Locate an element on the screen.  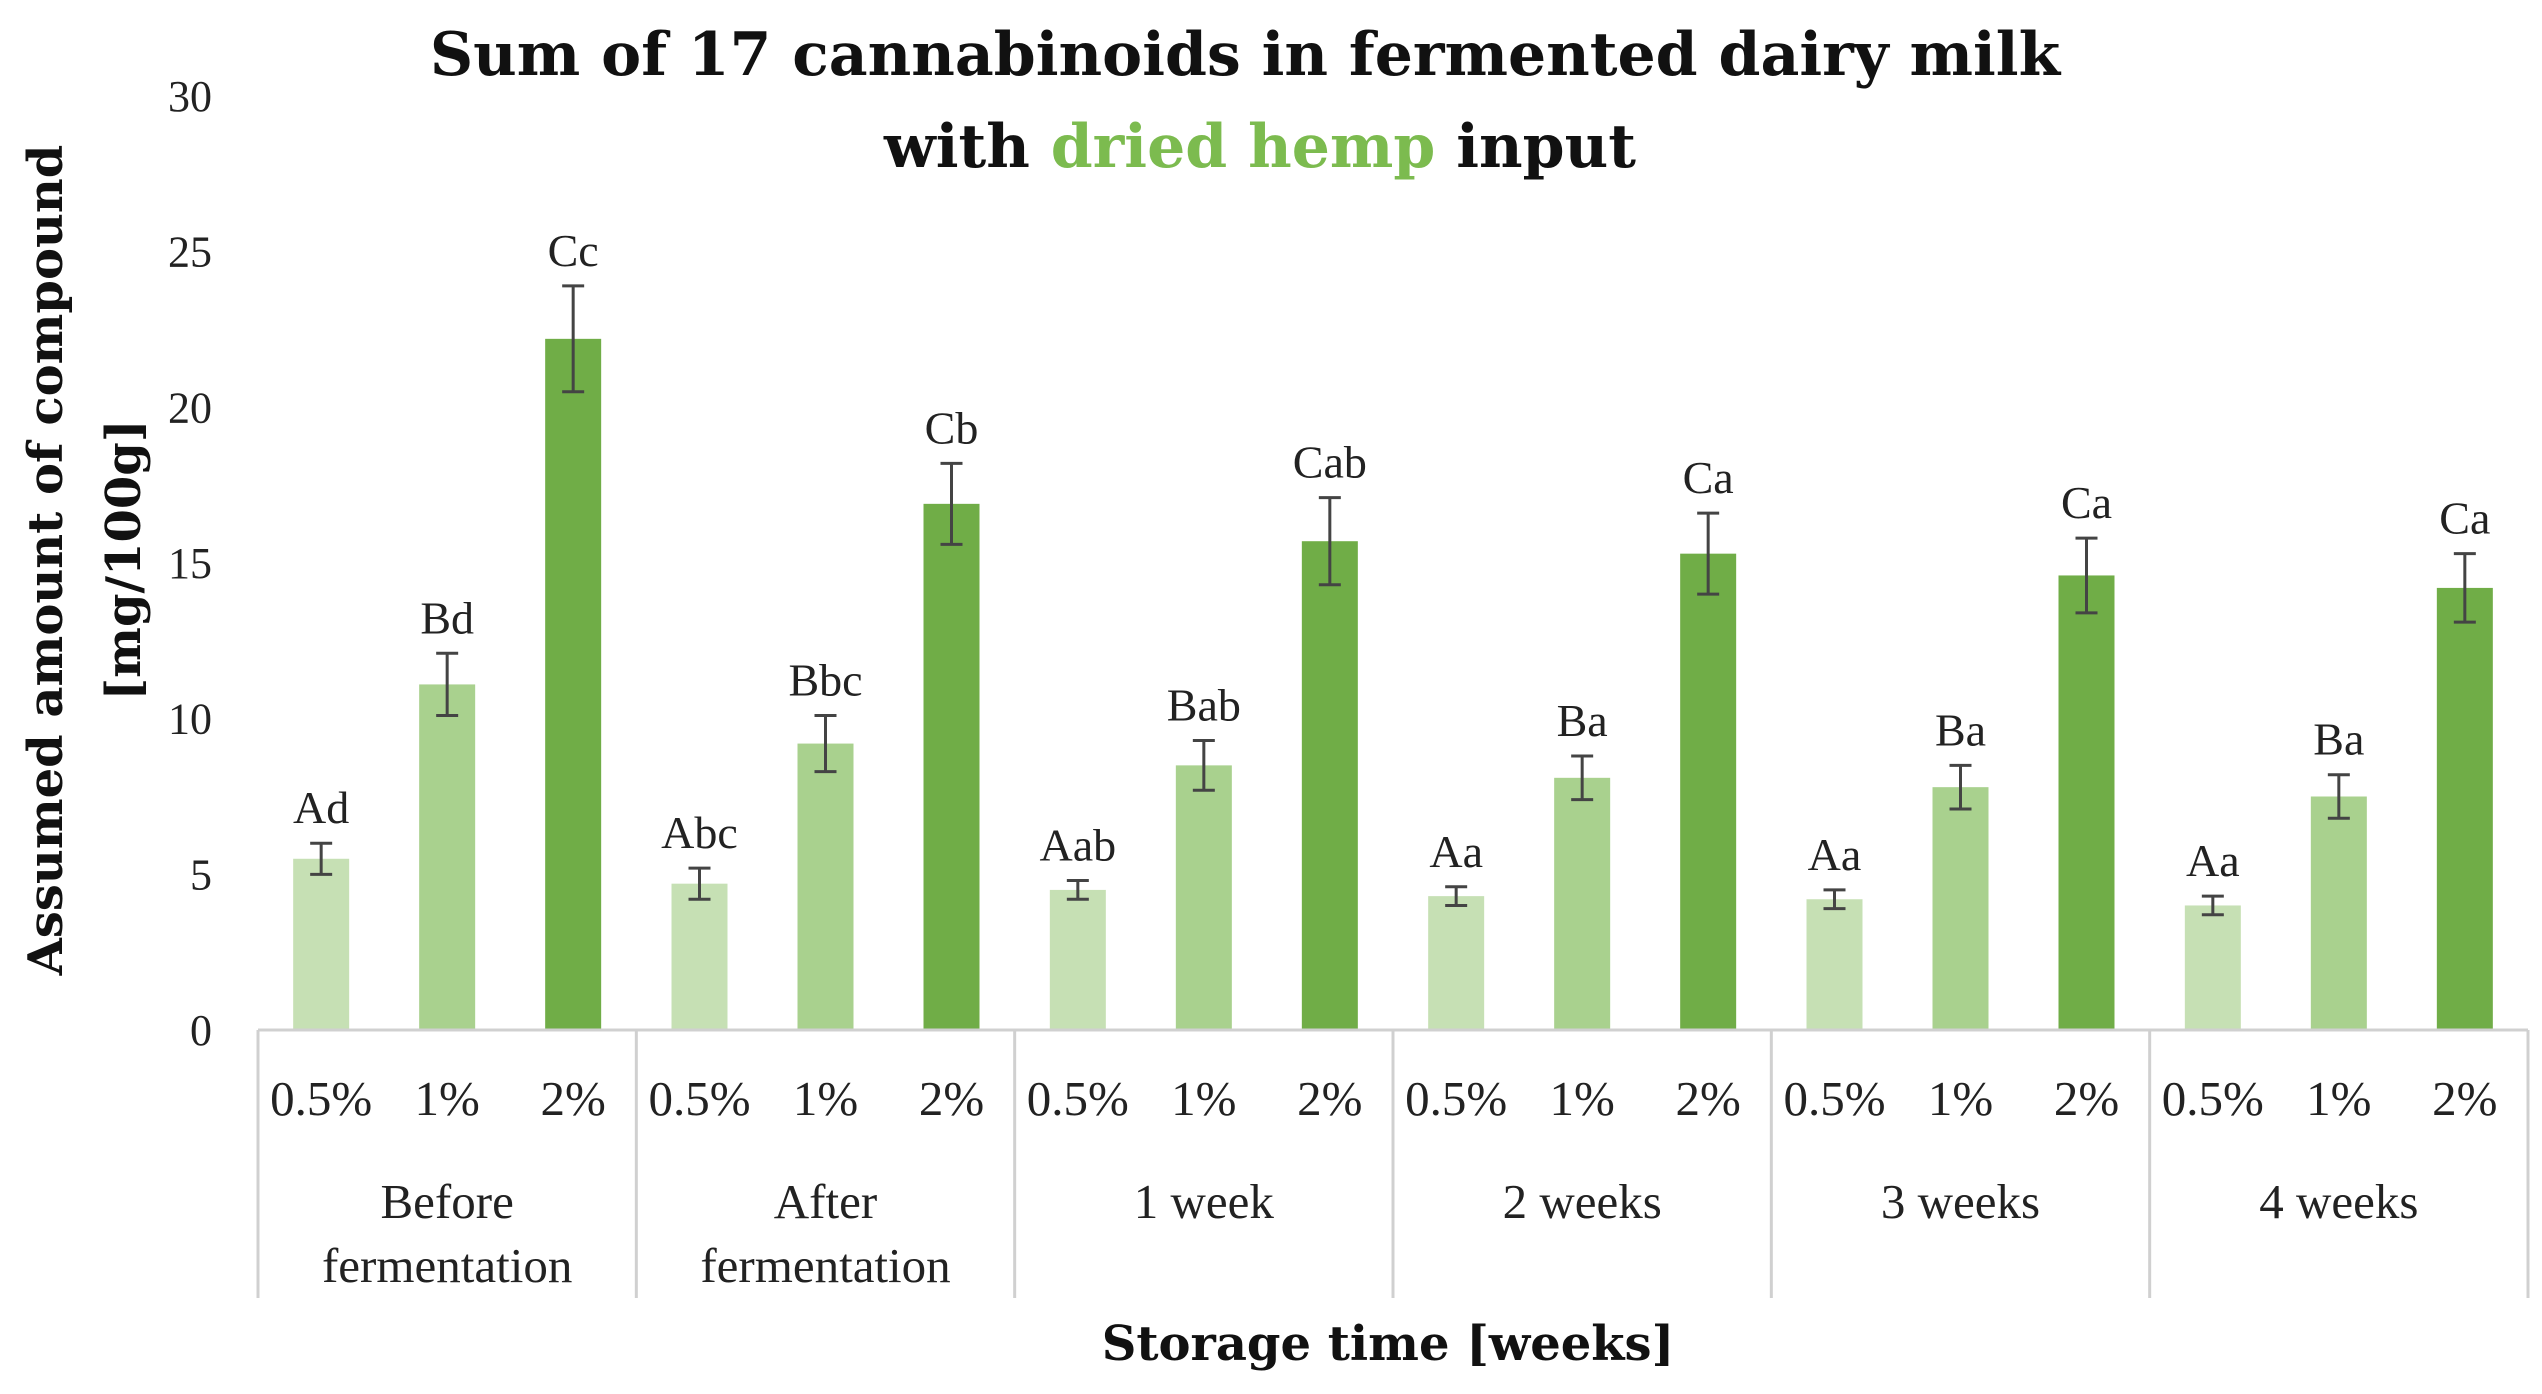
y-axis-title-line-2: [mg/100g] is located at coordinates (124, 559).